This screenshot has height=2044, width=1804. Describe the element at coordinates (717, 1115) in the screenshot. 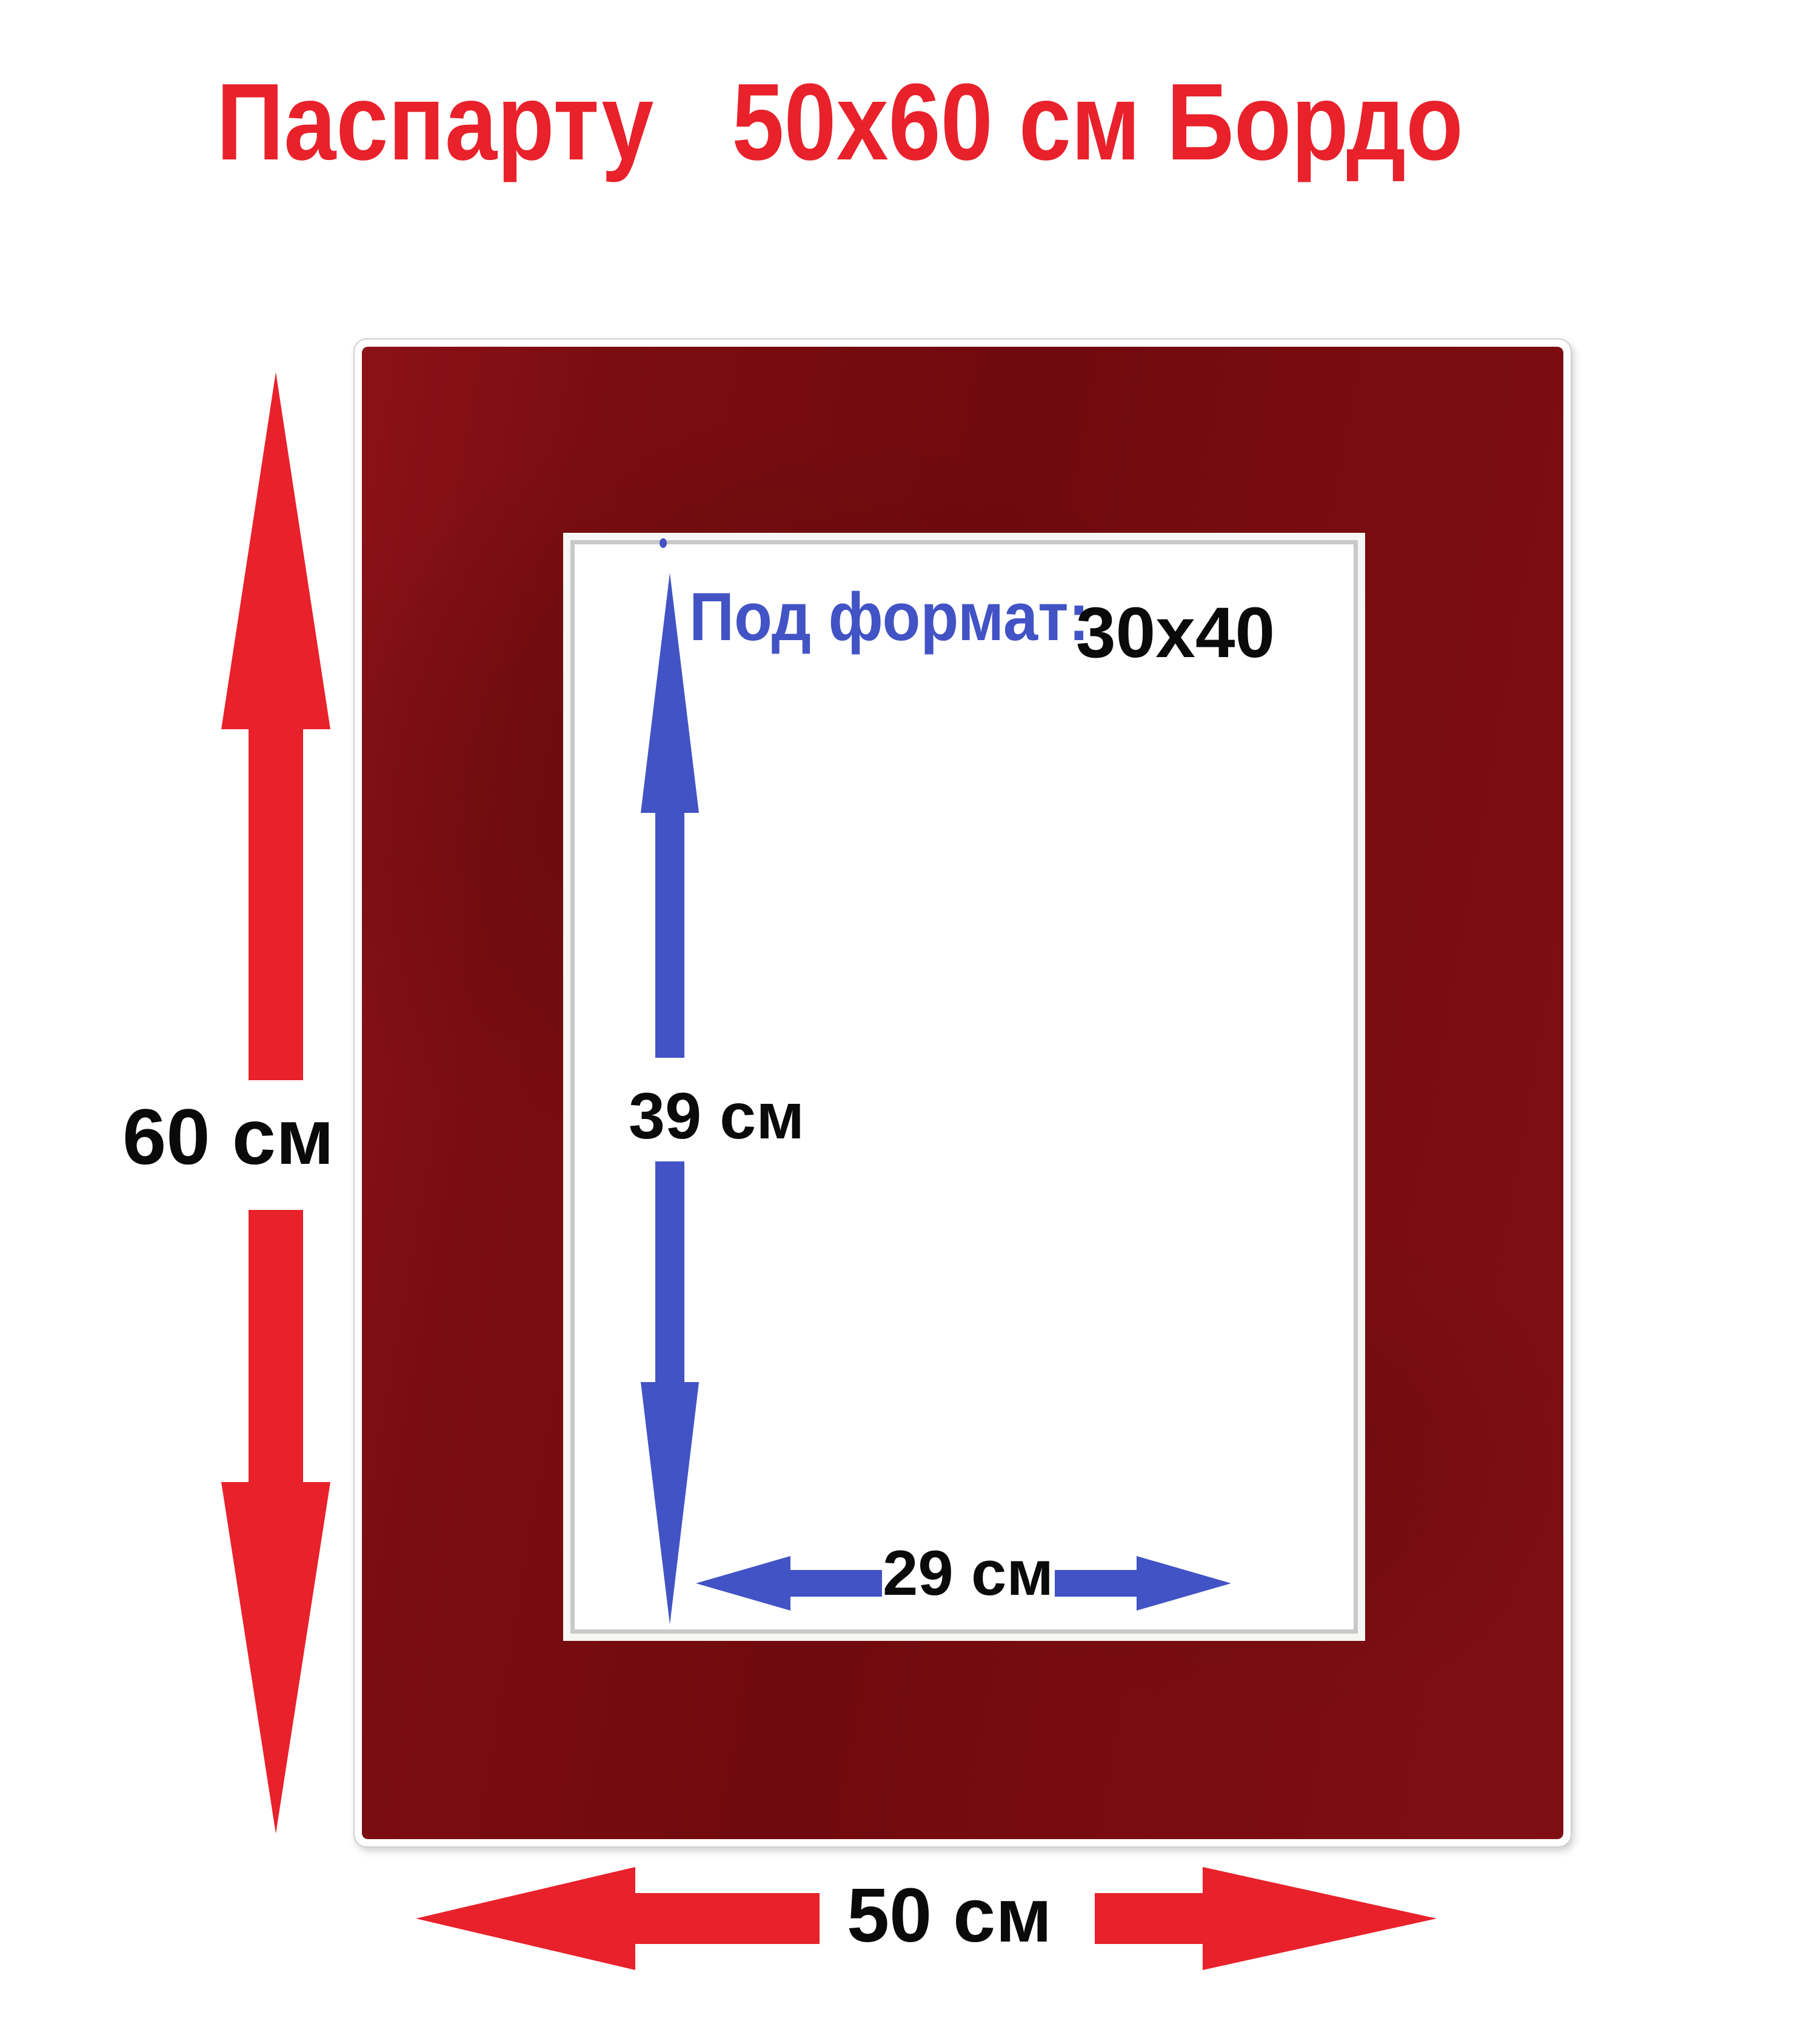

I see `inner-height-label: 39 см` at that location.